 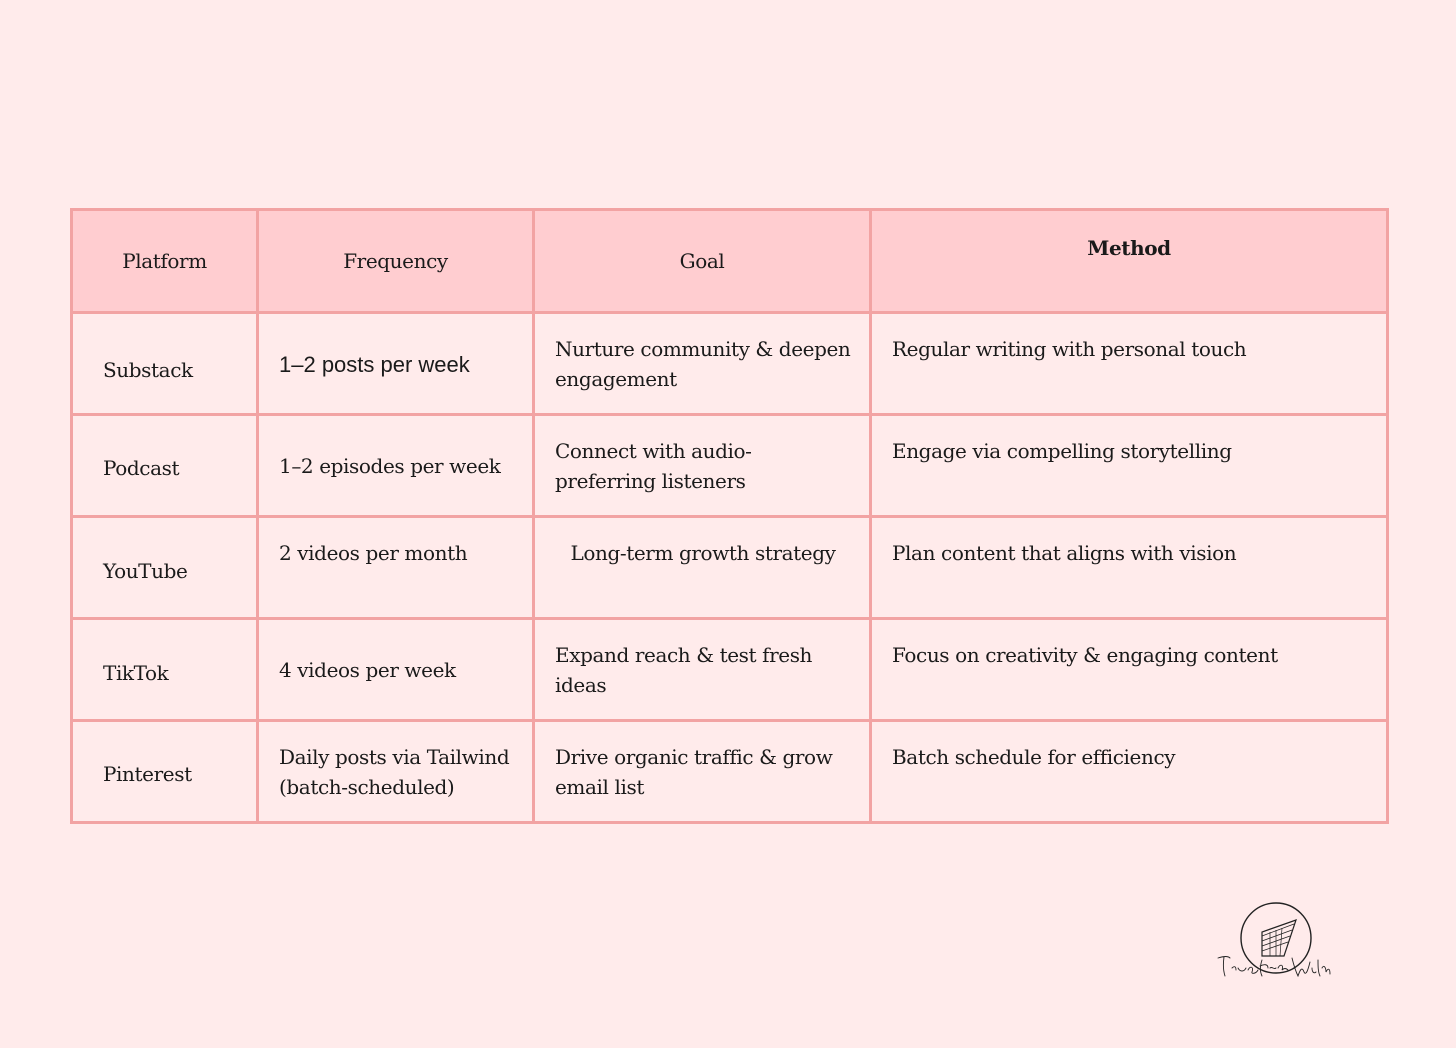 What do you see at coordinates (148, 370) in the screenshot?
I see `platform-name: Substack` at bounding box center [148, 370].